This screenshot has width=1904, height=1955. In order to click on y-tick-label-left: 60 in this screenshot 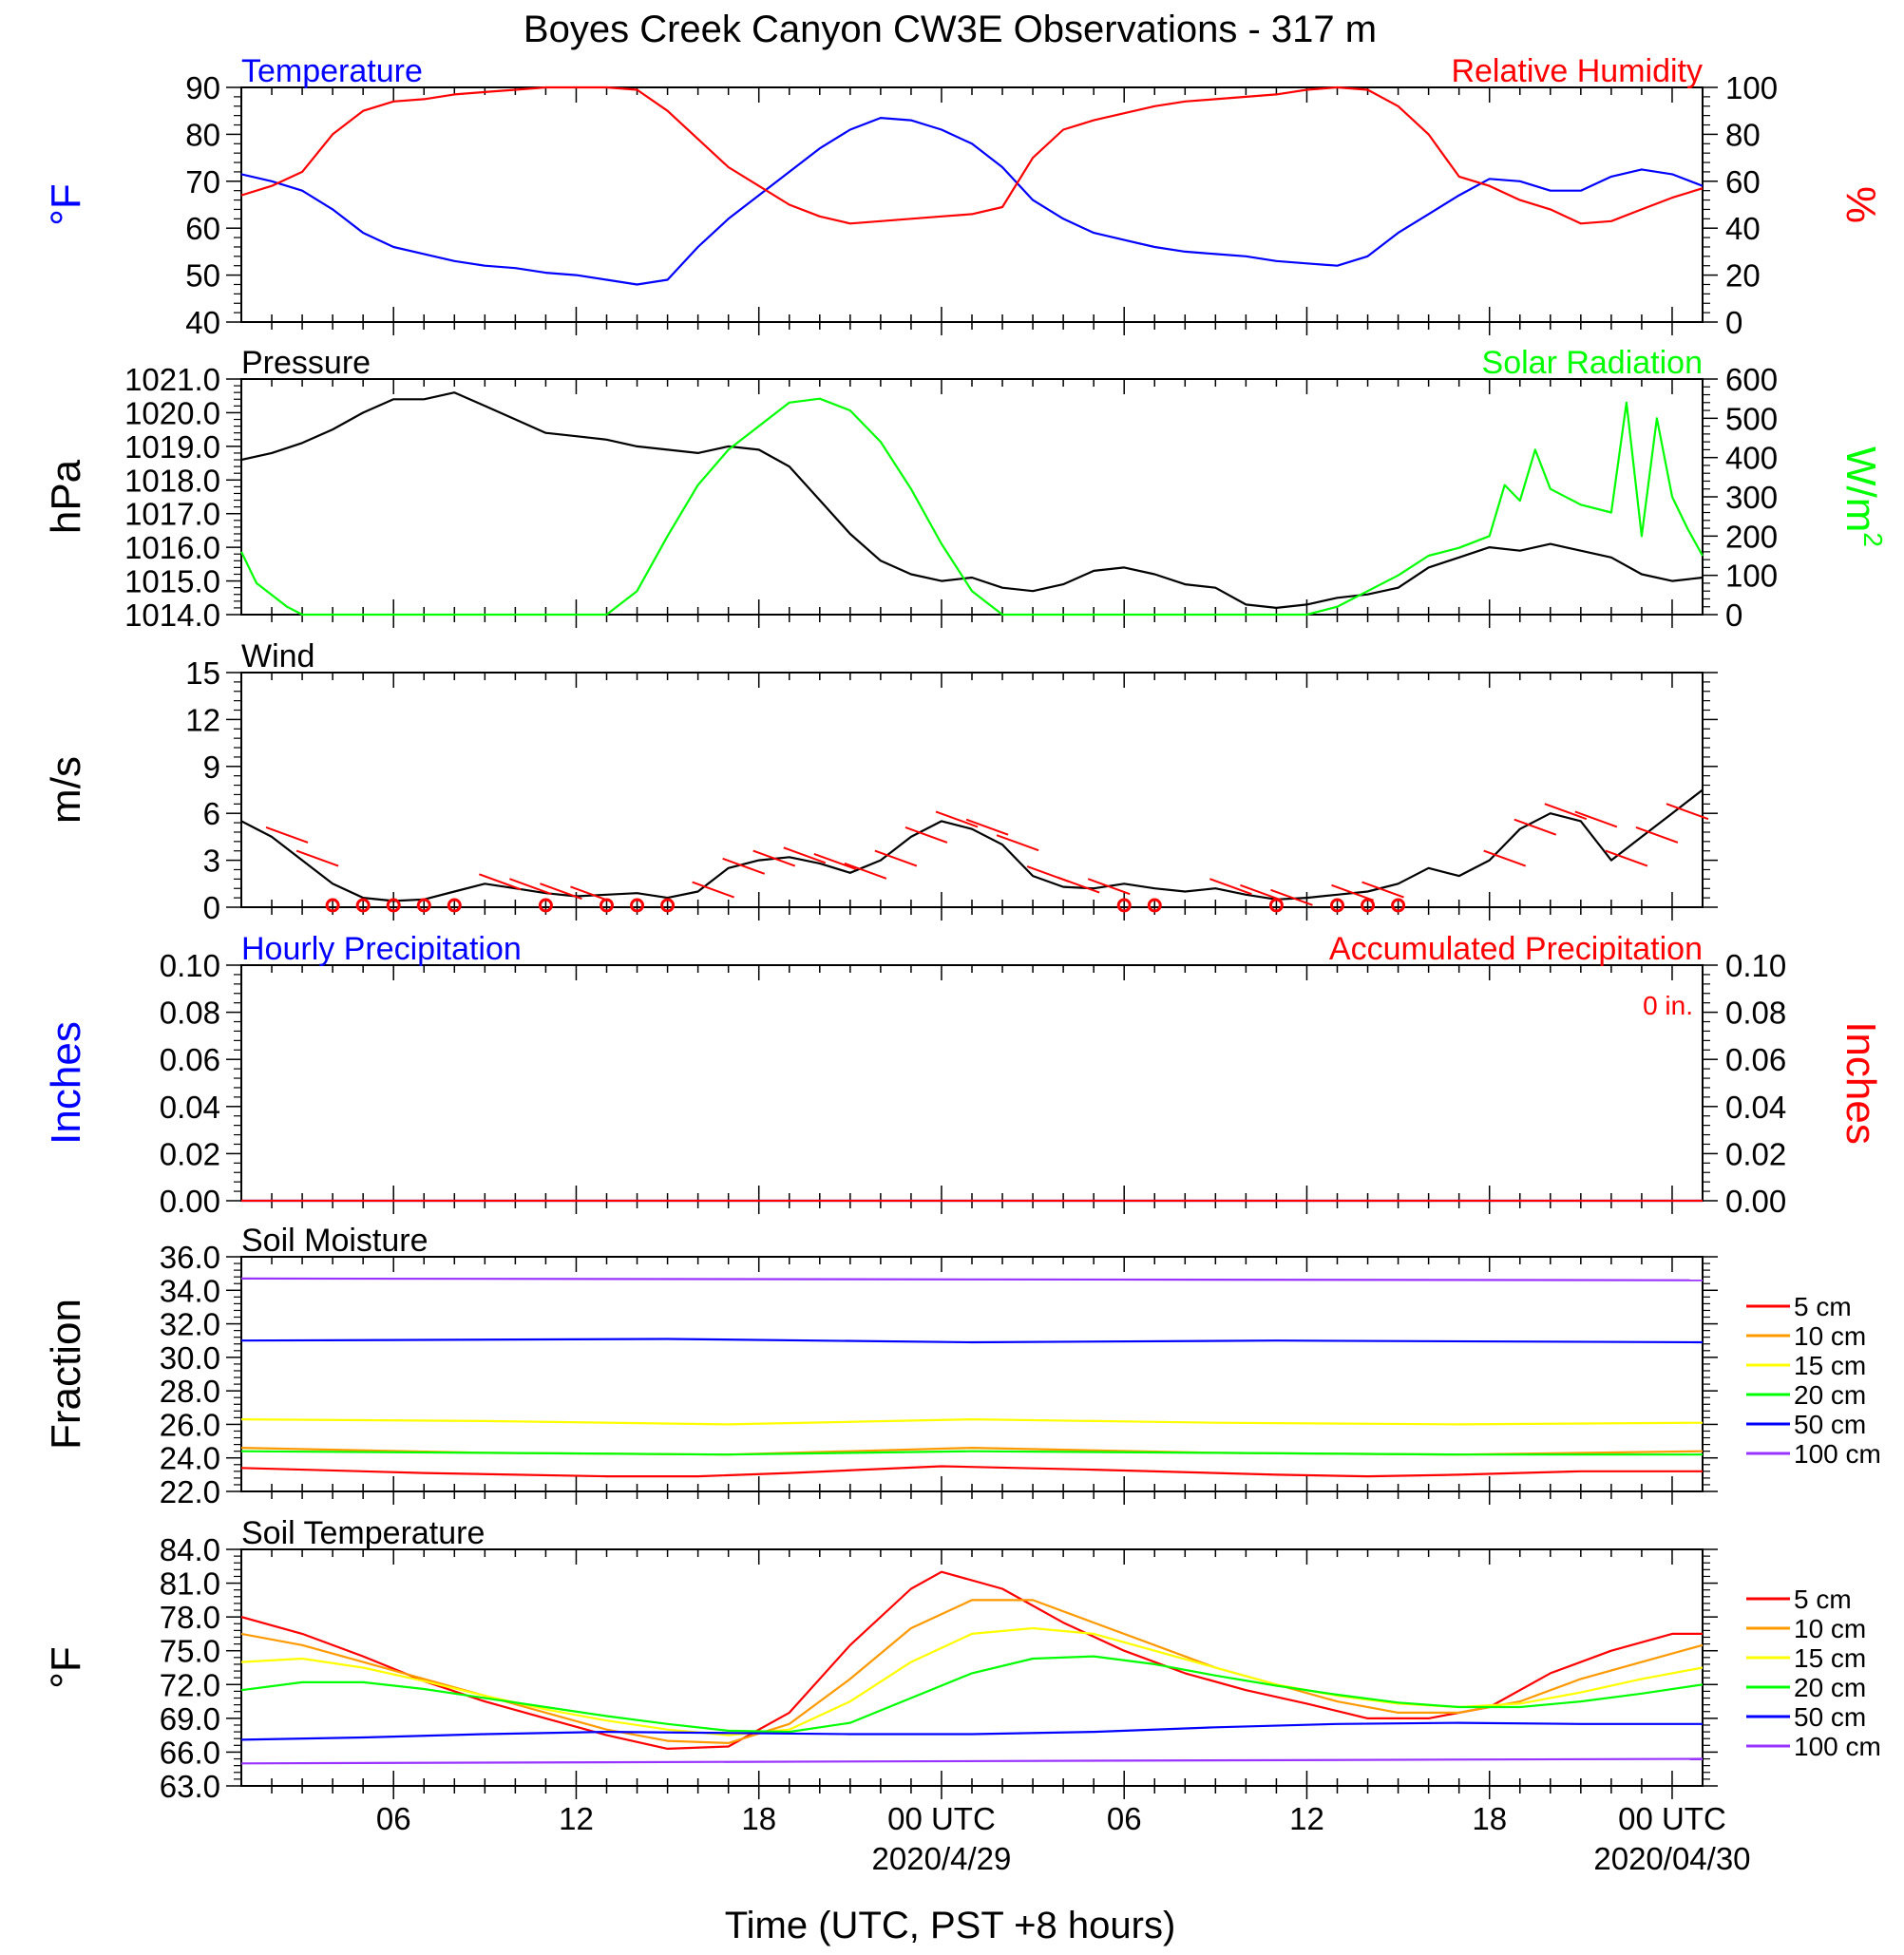, I will do `click(202, 228)`.